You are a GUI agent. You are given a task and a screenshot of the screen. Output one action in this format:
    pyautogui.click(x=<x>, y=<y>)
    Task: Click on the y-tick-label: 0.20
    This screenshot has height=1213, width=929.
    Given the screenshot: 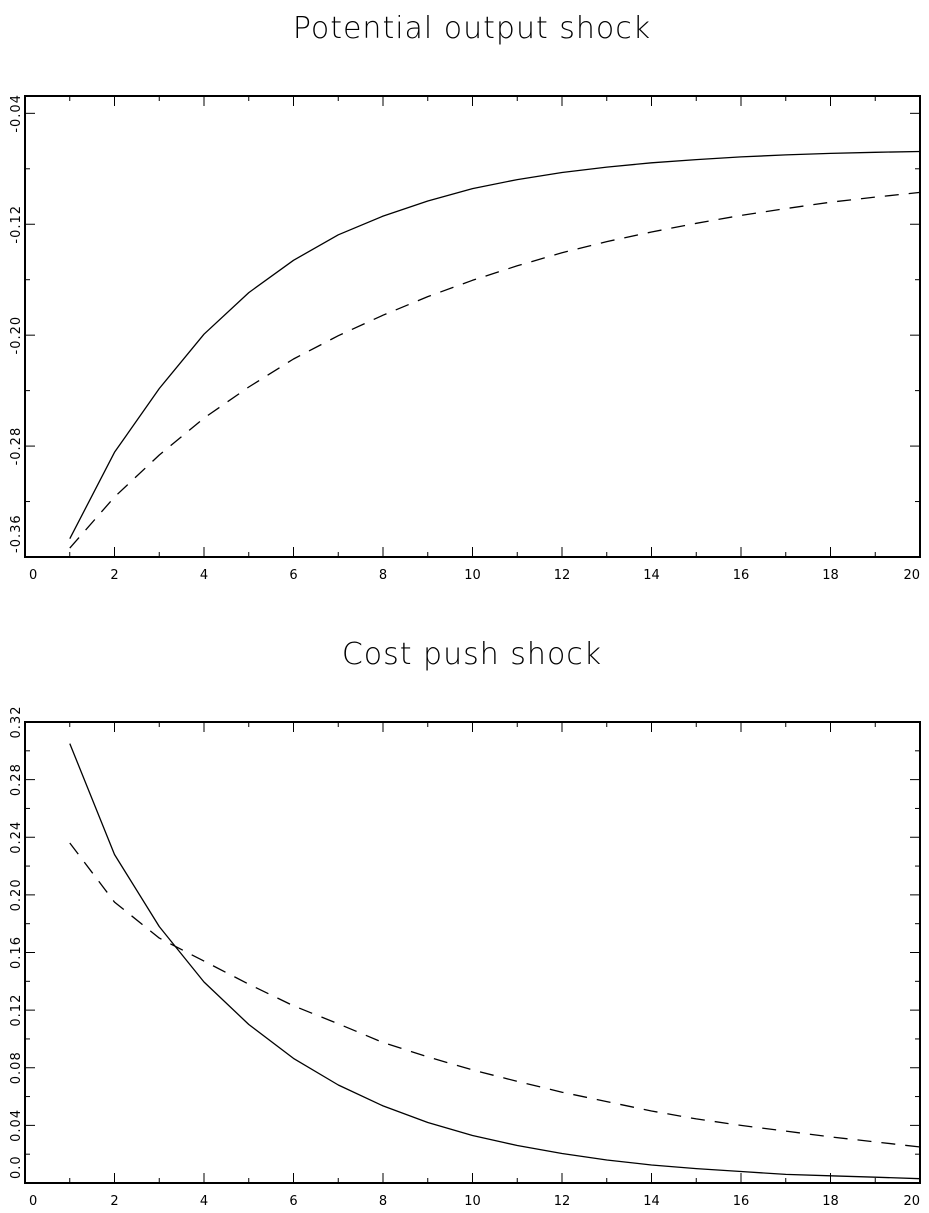 What is the action you would take?
    pyautogui.click(x=16, y=894)
    